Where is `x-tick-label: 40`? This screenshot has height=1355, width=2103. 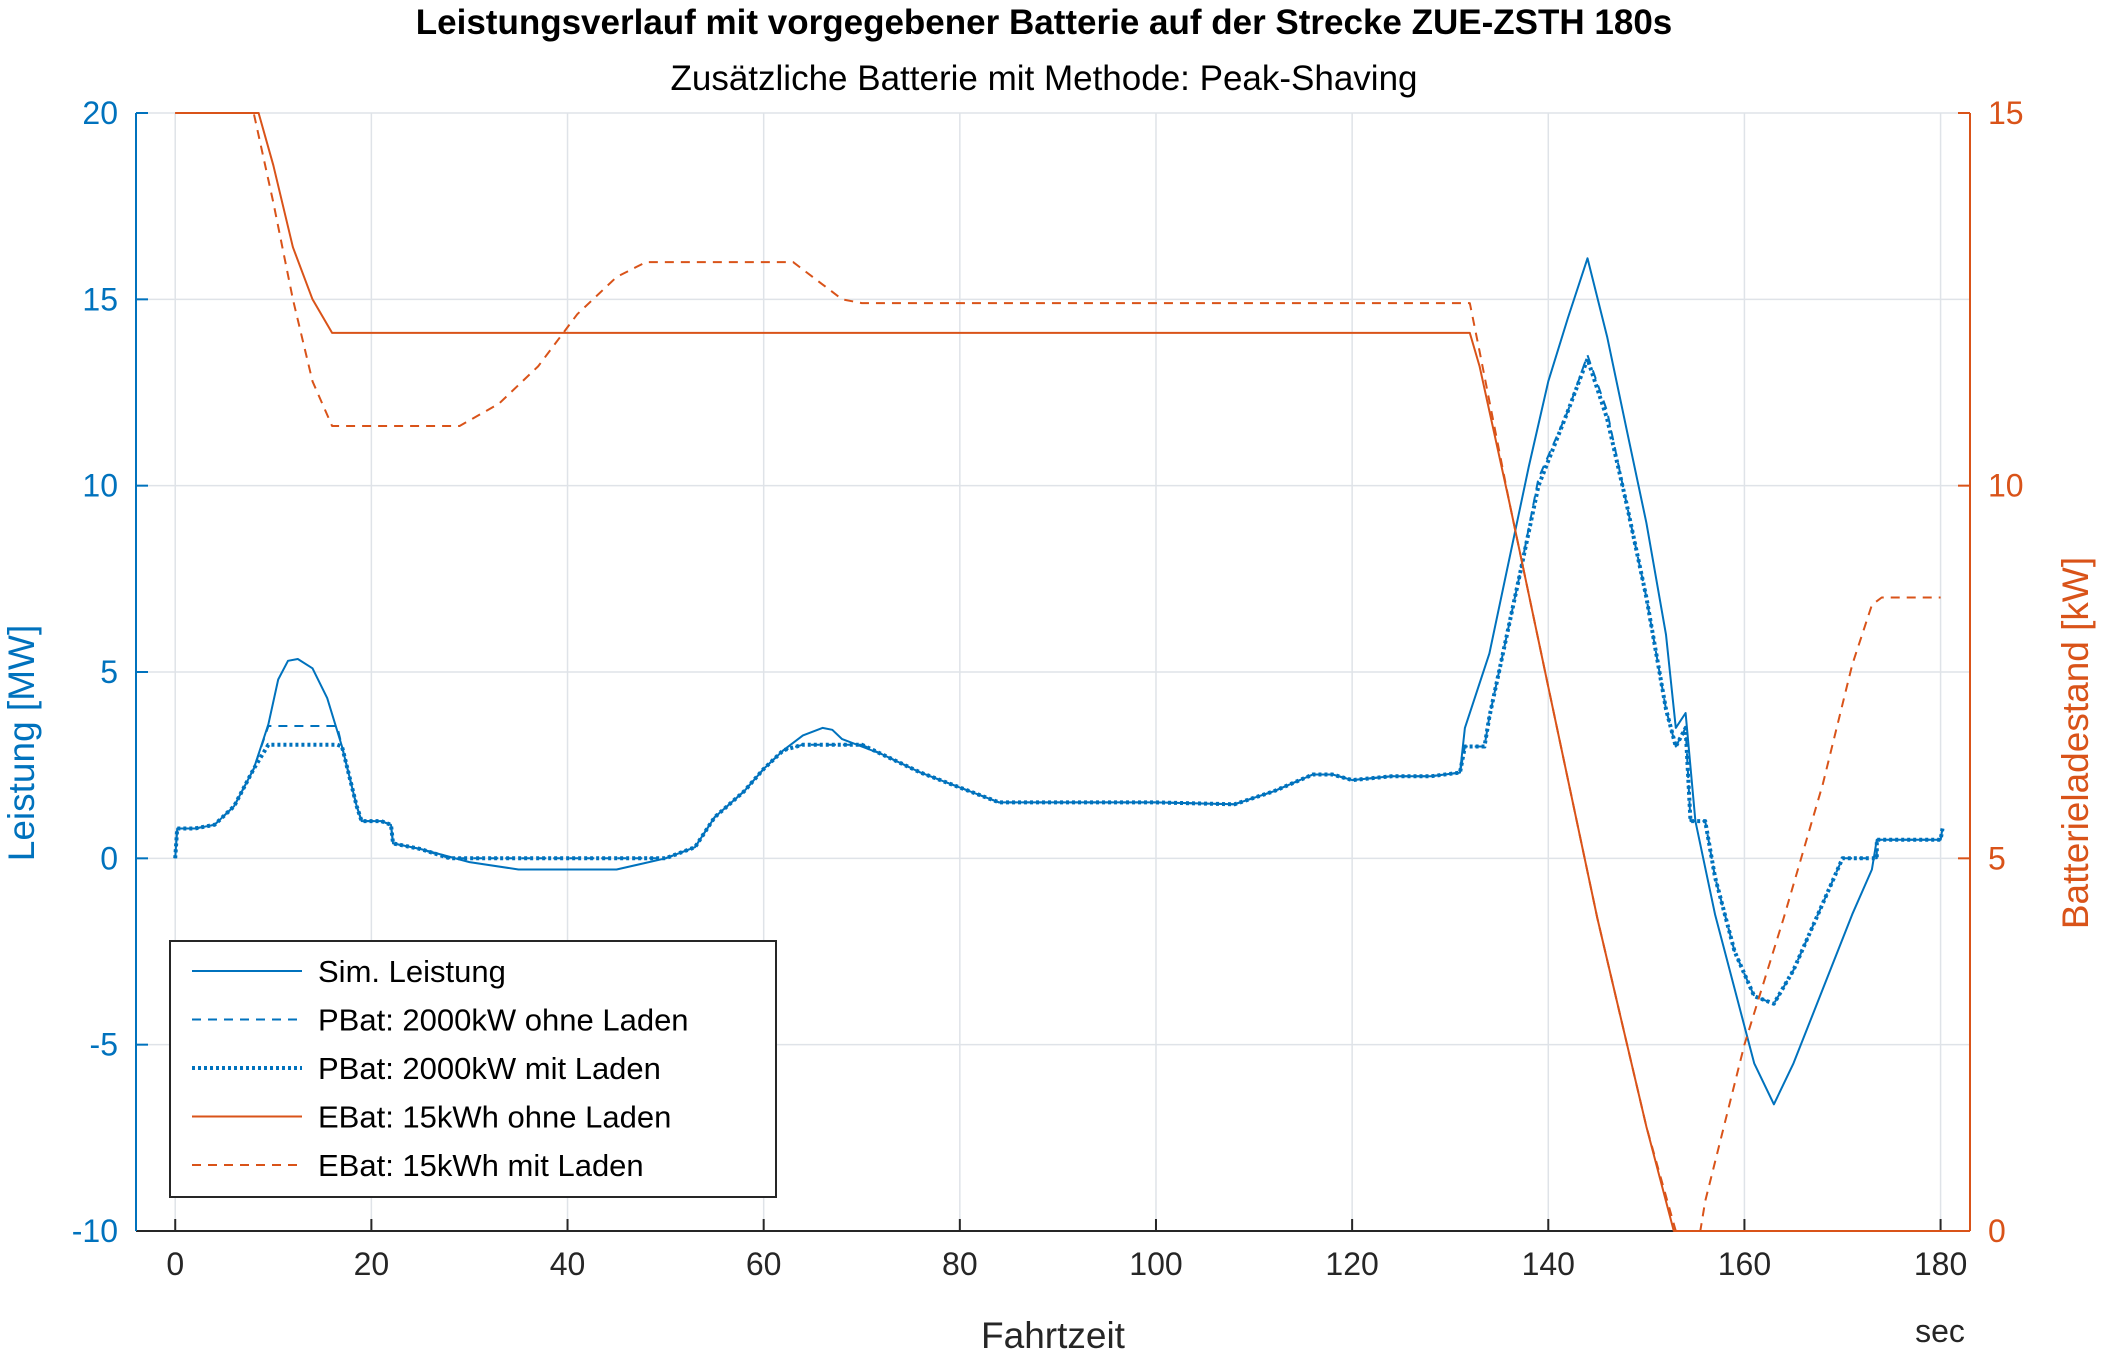
x-tick-label: 40 is located at coordinates (568, 1264).